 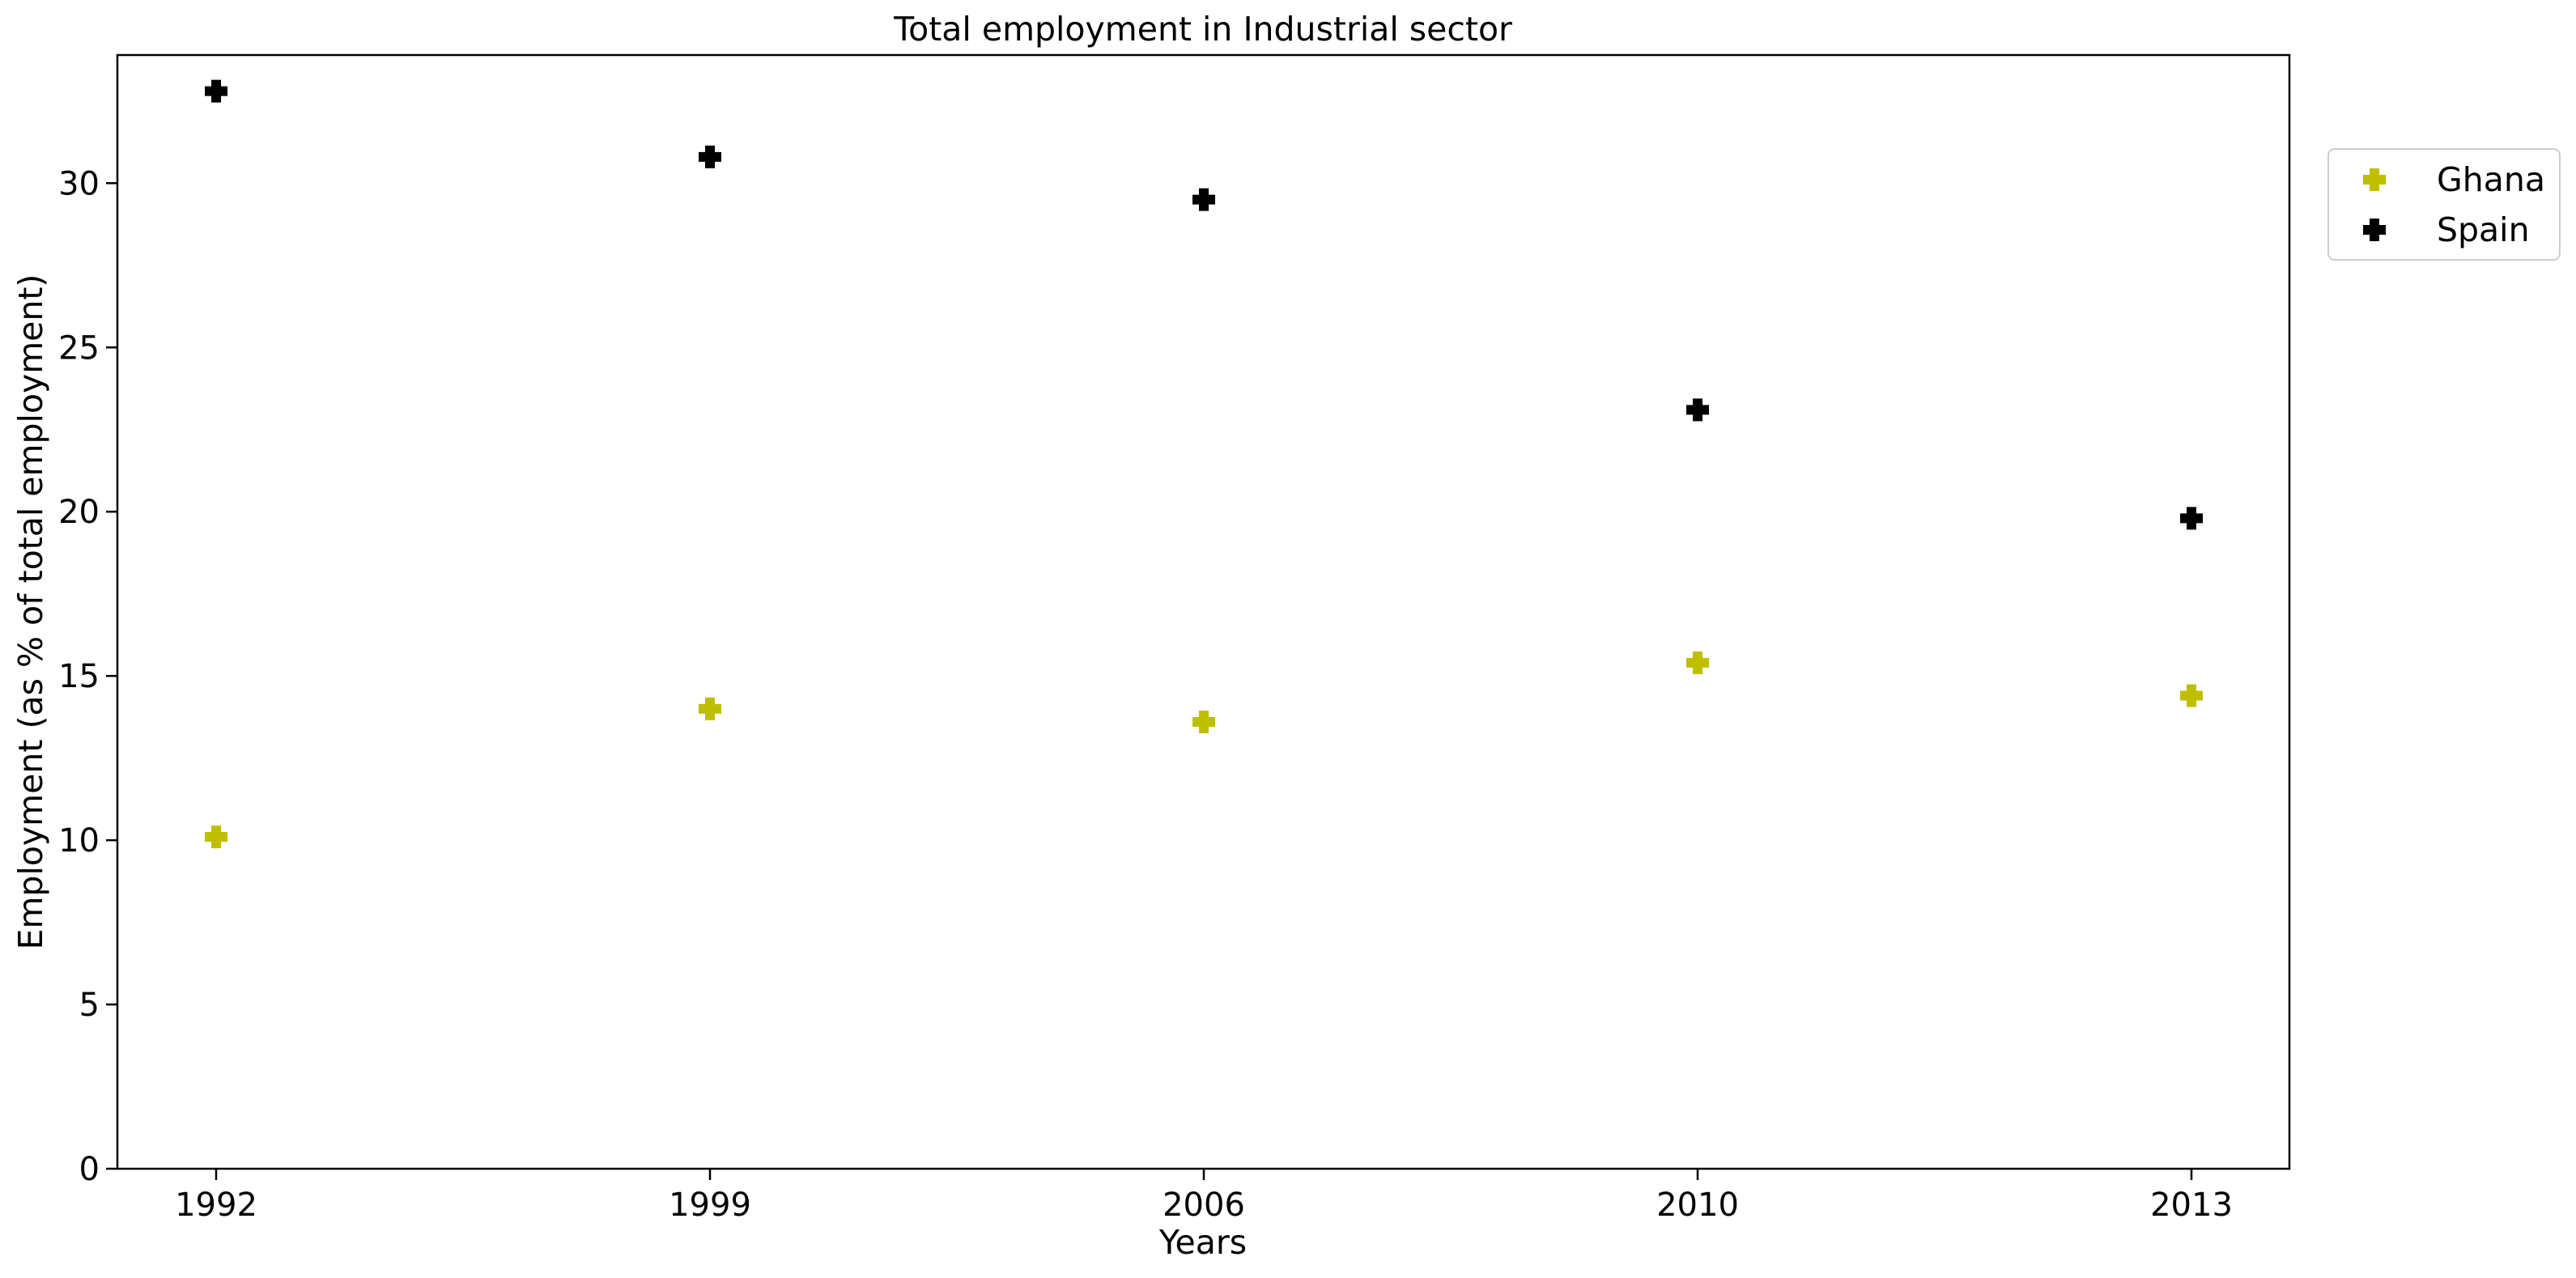 I want to click on y-tick-label: 10, so click(x=79, y=841).